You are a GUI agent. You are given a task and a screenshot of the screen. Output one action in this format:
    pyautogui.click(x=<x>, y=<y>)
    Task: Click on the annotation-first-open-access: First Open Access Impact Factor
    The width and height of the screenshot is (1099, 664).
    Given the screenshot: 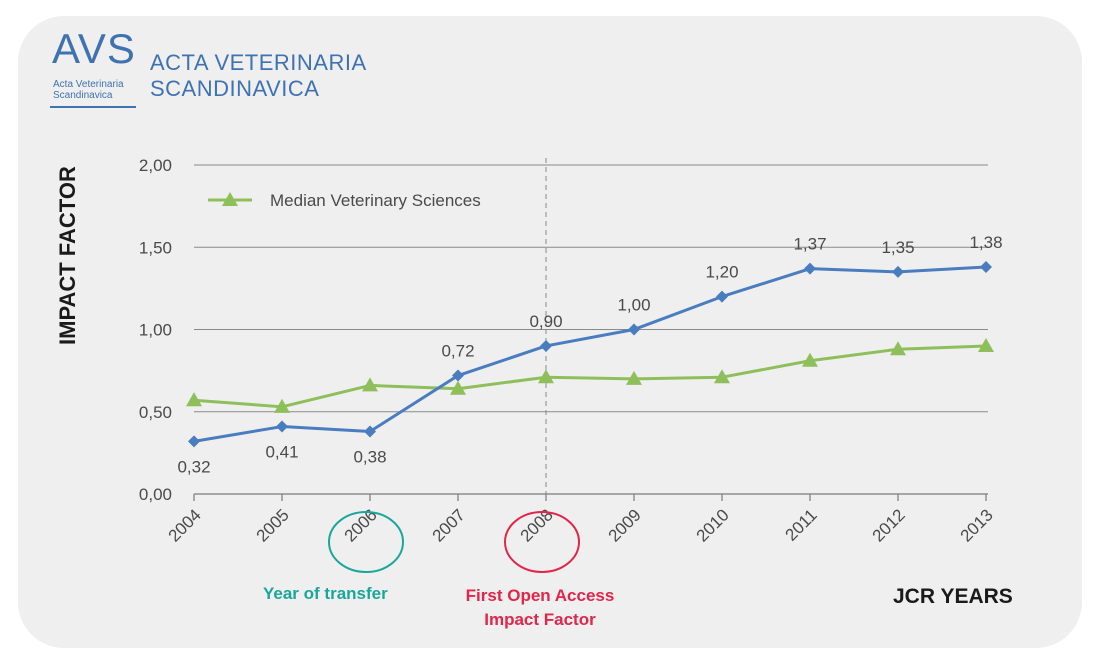 What is the action you would take?
    pyautogui.click(x=540, y=608)
    